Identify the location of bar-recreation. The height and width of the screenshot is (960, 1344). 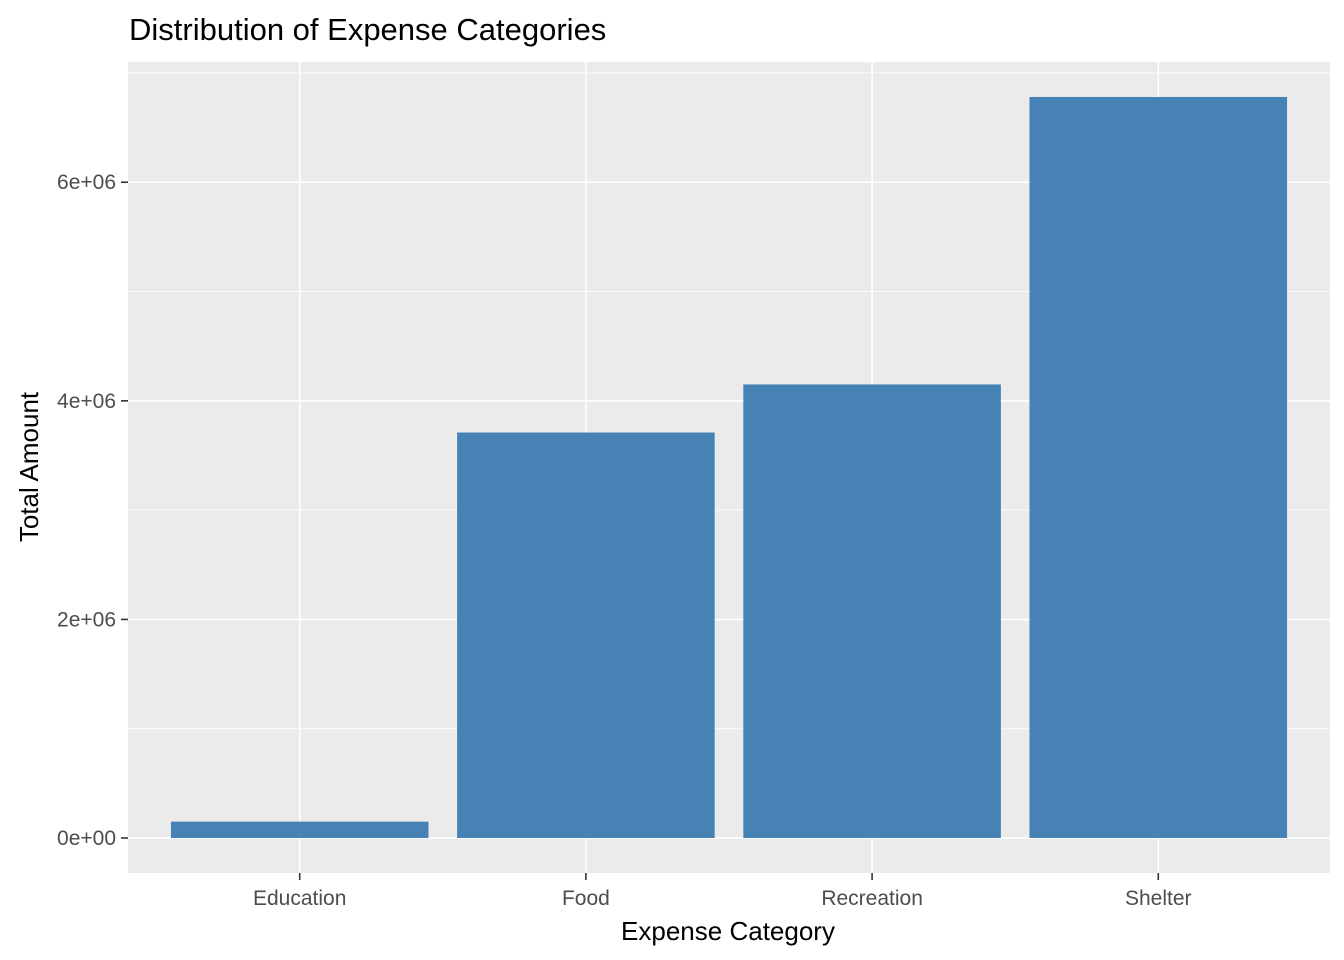
(872, 611).